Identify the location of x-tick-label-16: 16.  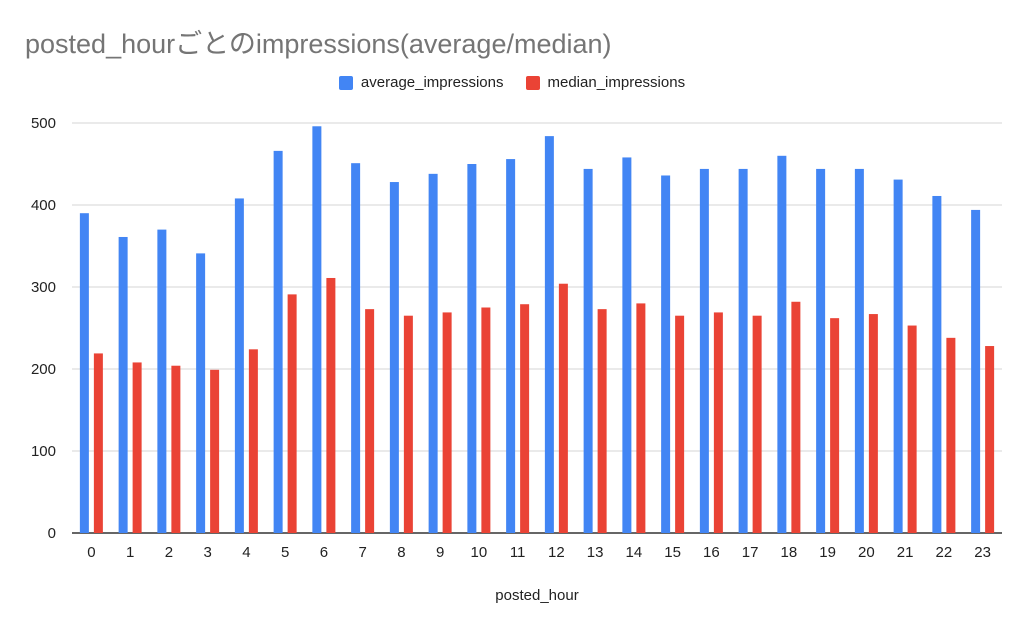
(711, 552).